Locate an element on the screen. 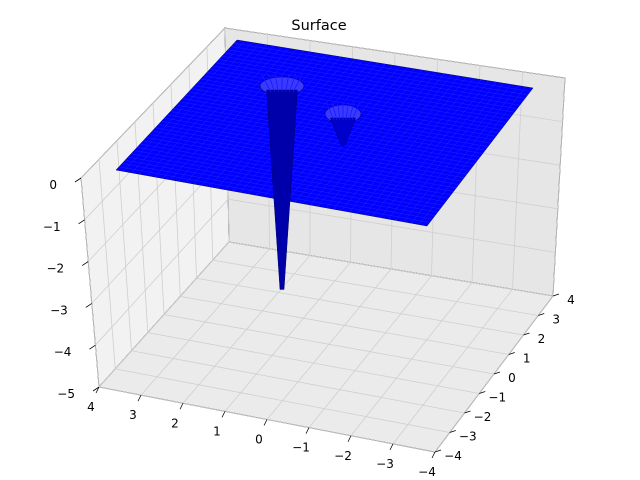 This screenshot has width=640, height=480. well-body is located at coordinates (343, 131).